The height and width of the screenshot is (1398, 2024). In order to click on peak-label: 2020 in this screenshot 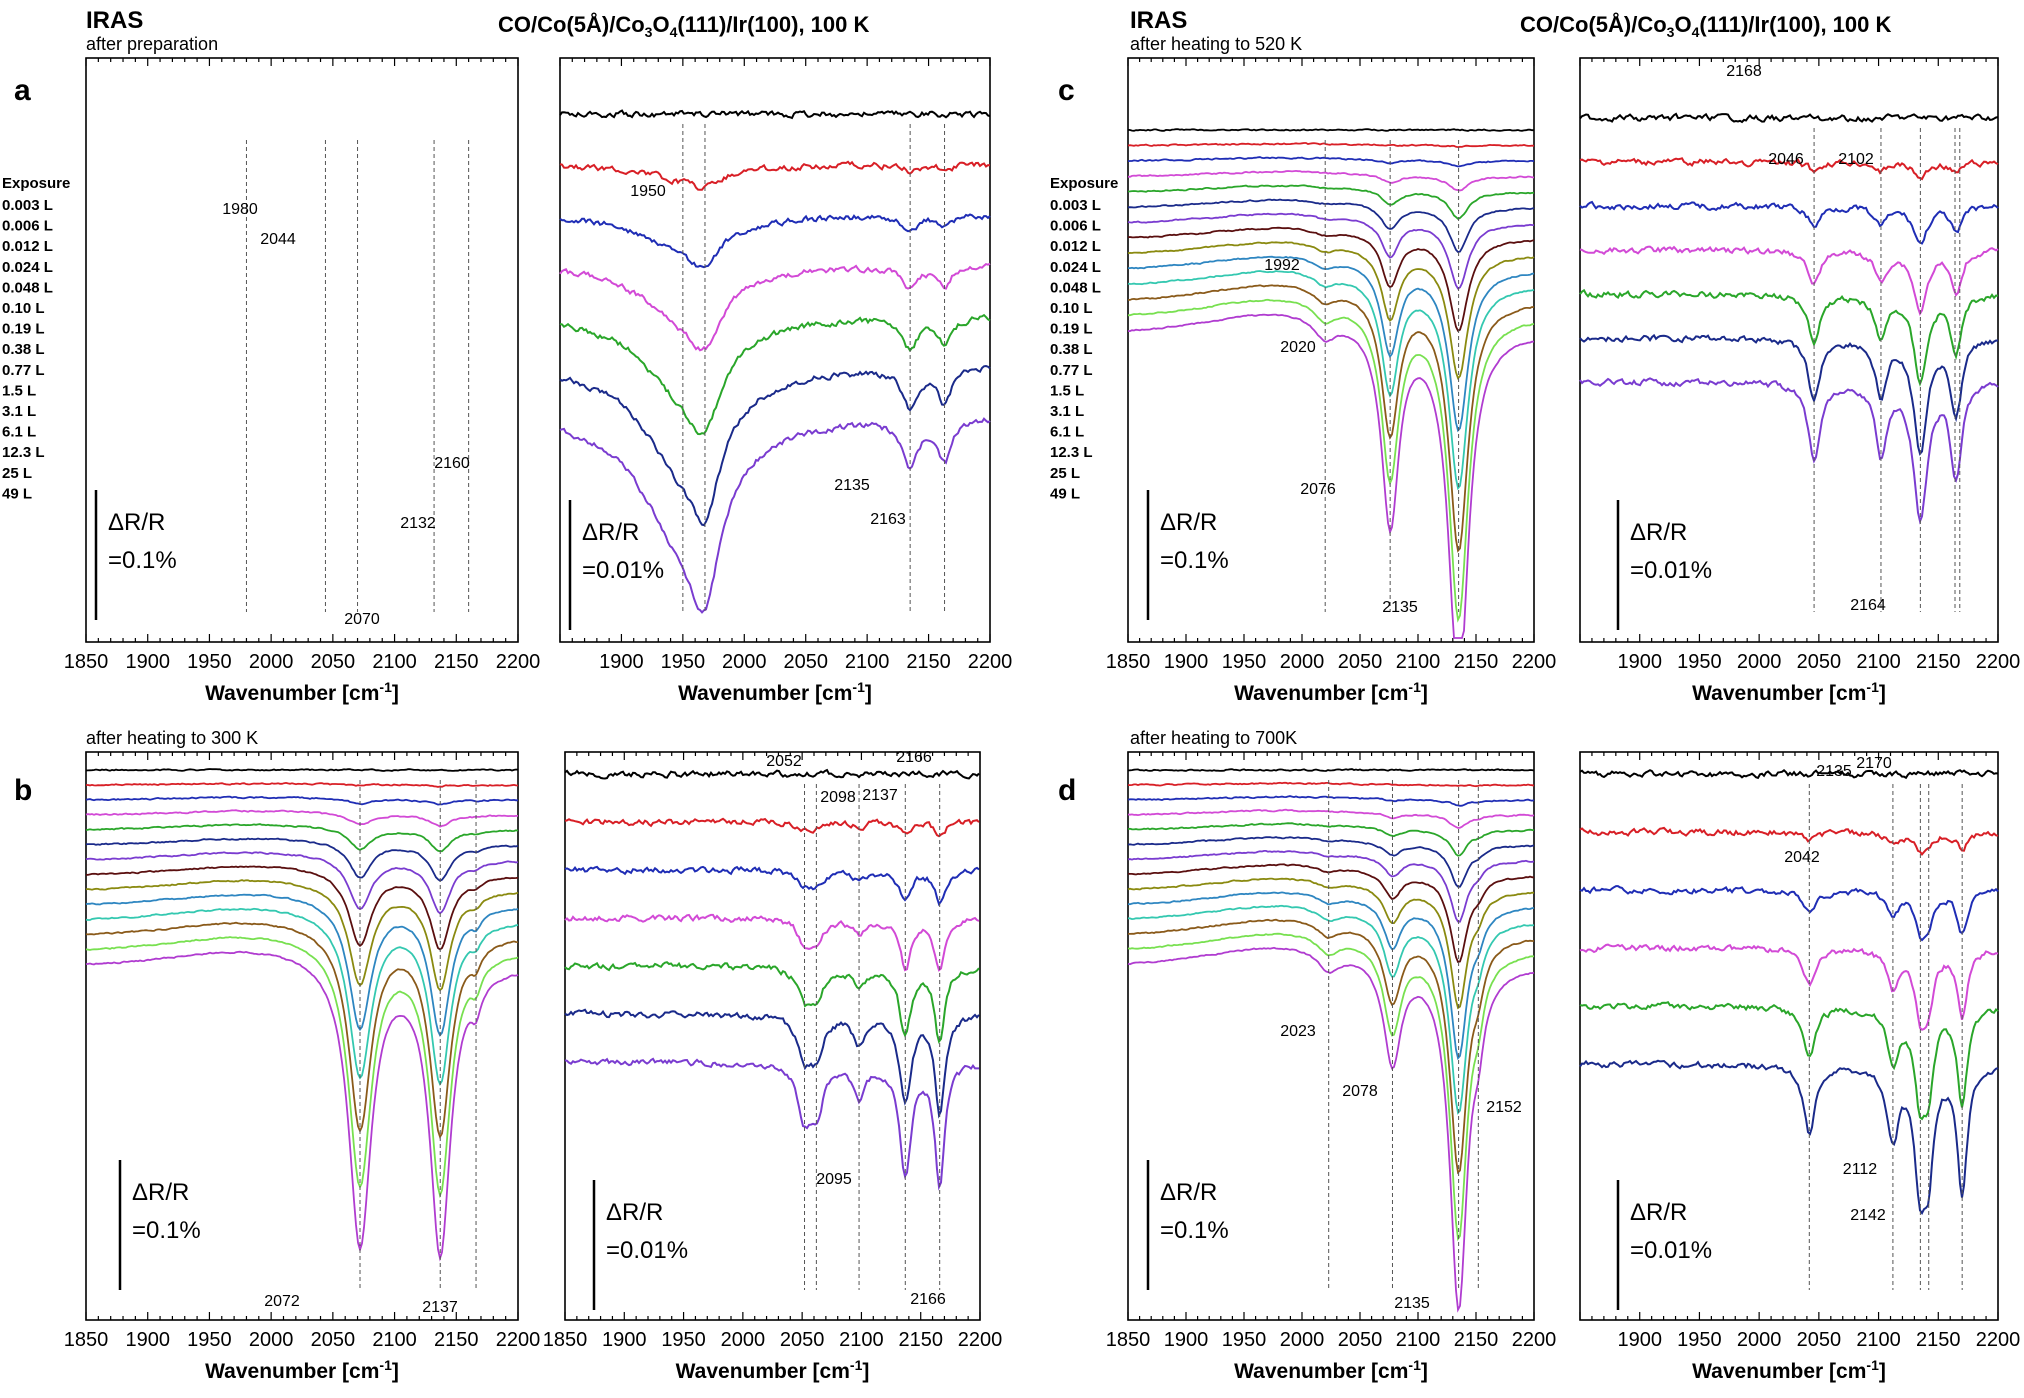, I will do `click(1298, 347)`.